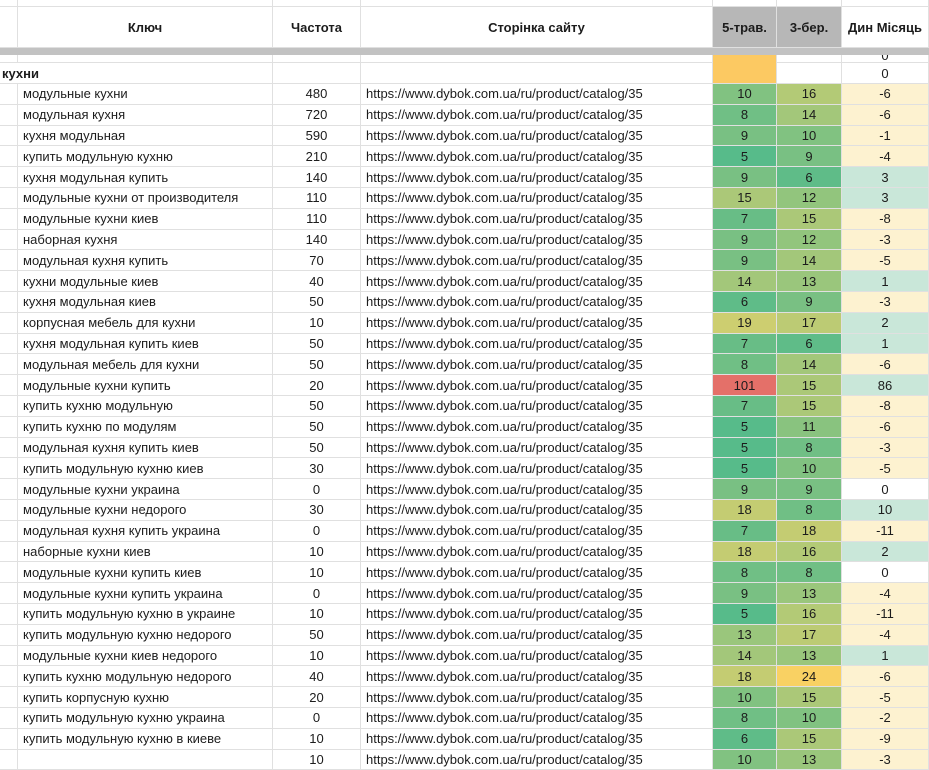 Image resolution: width=929 pixels, height=770 pixels. I want to click on dynamics-cell: -11, so click(885, 614).